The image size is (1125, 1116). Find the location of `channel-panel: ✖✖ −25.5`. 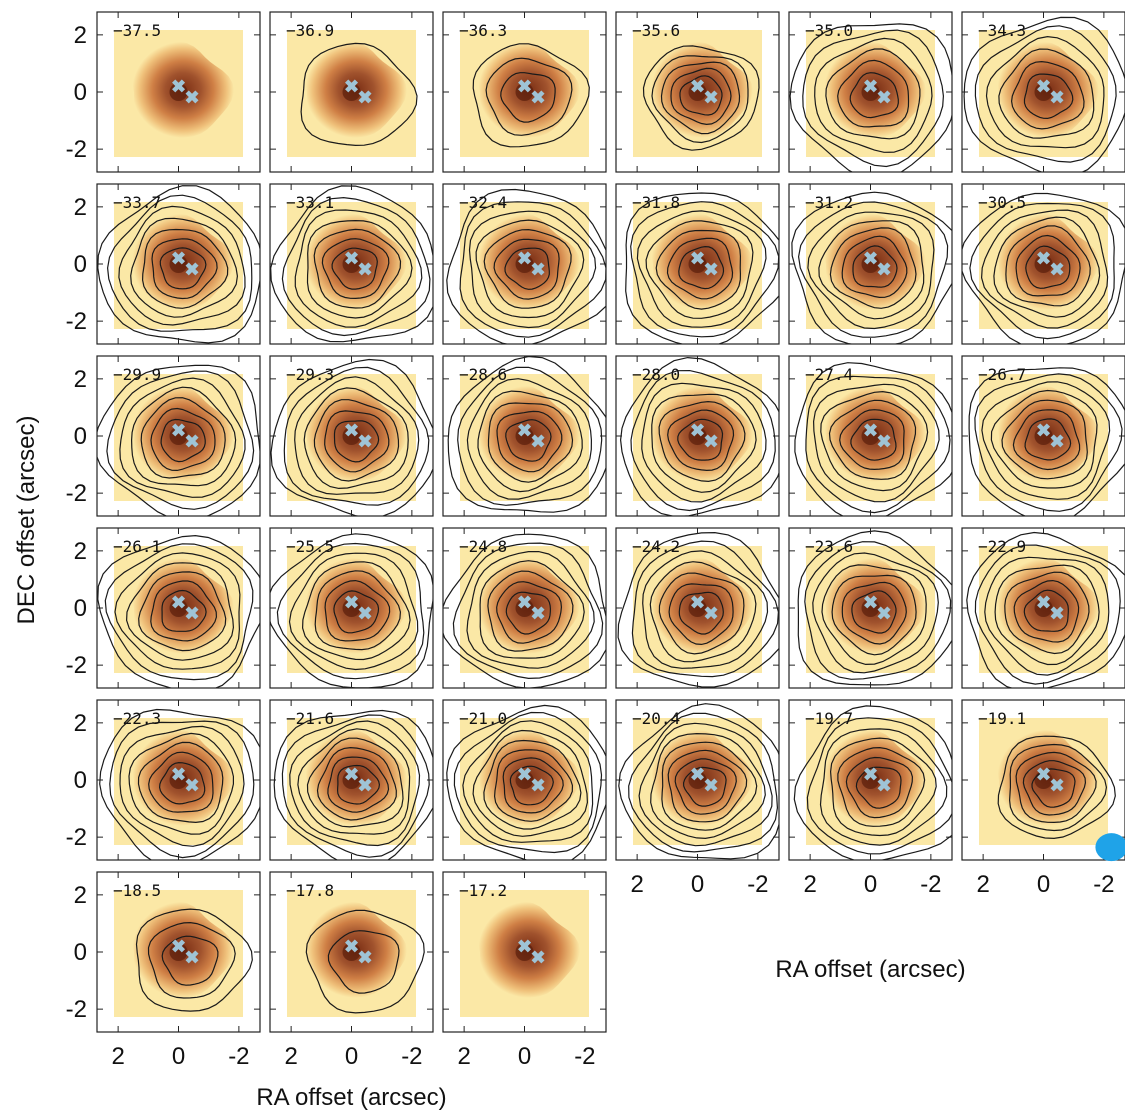

channel-panel: ✖✖ −25.5 is located at coordinates (351, 608).